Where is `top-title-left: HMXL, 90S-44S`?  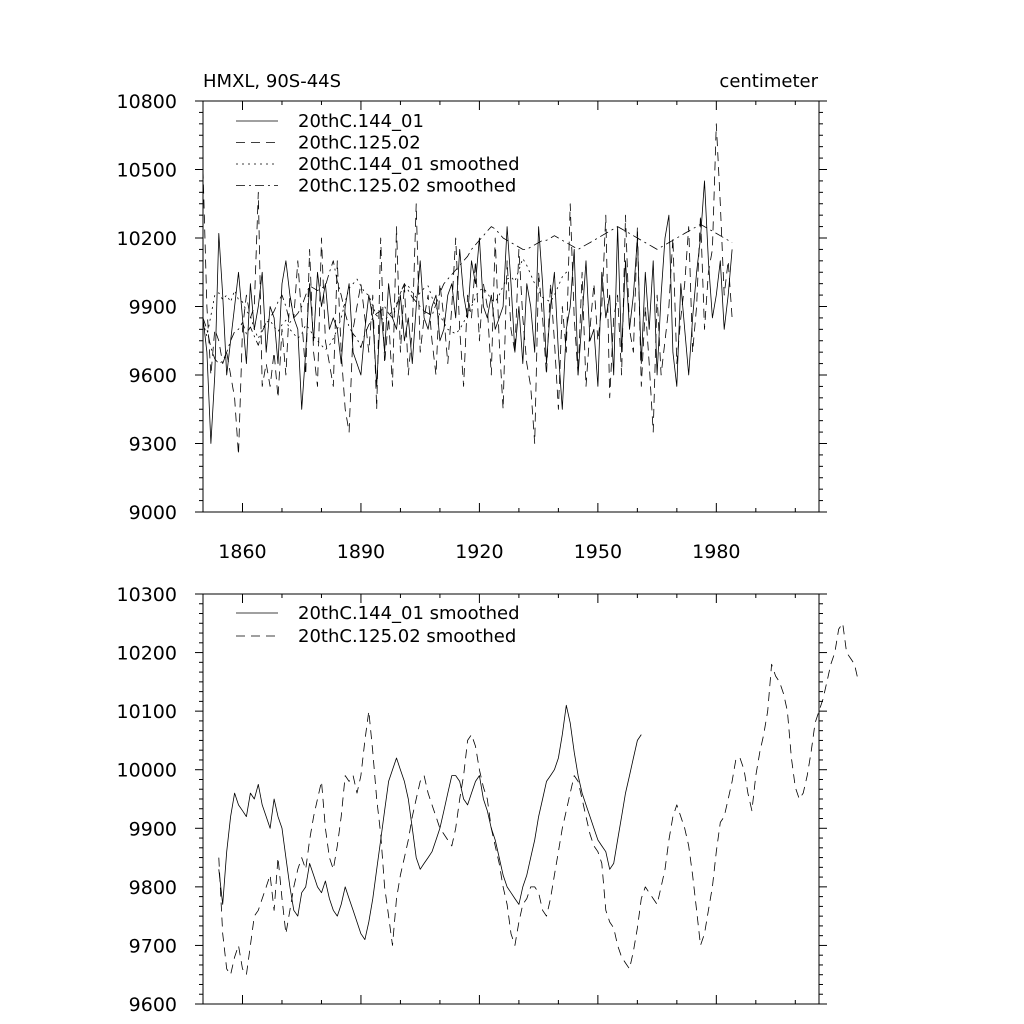 top-title-left: HMXL, 90S-44S is located at coordinates (272, 81).